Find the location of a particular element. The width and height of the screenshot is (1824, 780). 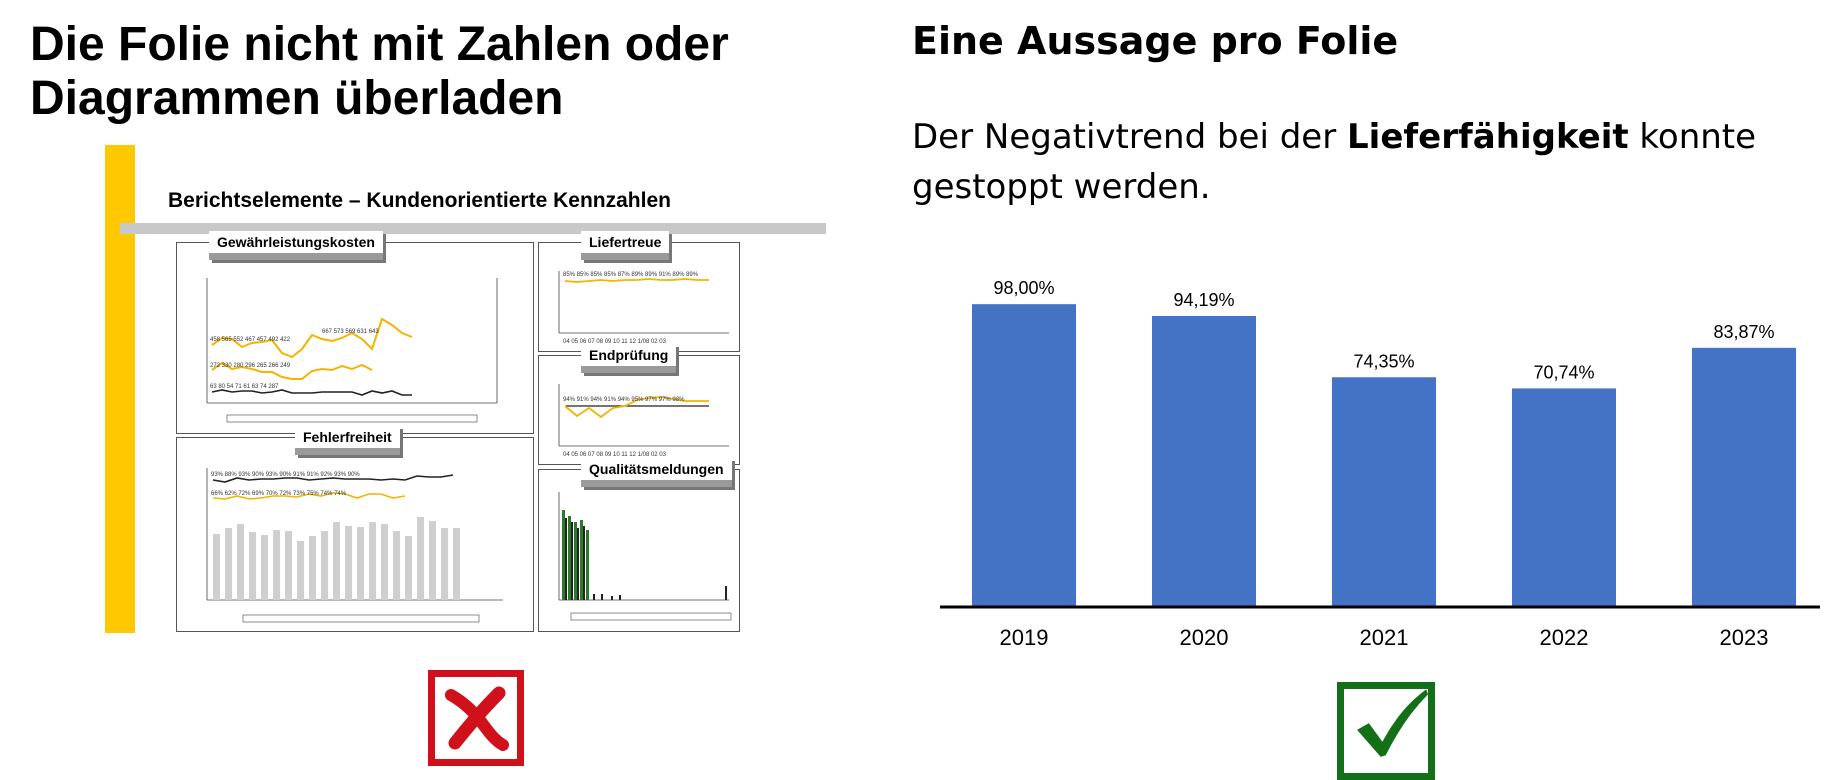

svg-text: 63 80 54 71 61 63 74 287 is located at coordinates (244, 387).